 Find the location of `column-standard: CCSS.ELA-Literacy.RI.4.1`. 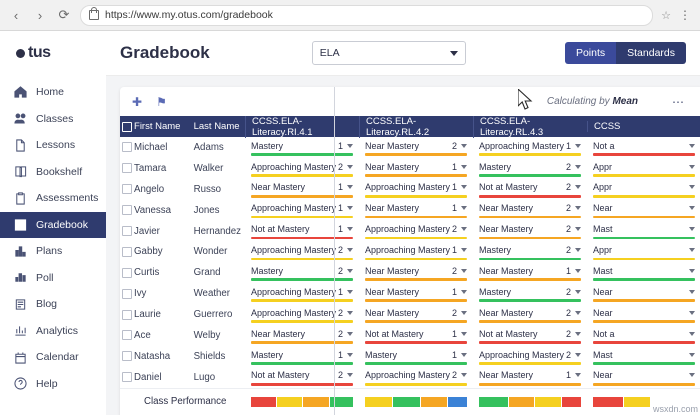

column-standard: CCSS.ELA-Literacy.RI.4.1 is located at coordinates (302, 126).